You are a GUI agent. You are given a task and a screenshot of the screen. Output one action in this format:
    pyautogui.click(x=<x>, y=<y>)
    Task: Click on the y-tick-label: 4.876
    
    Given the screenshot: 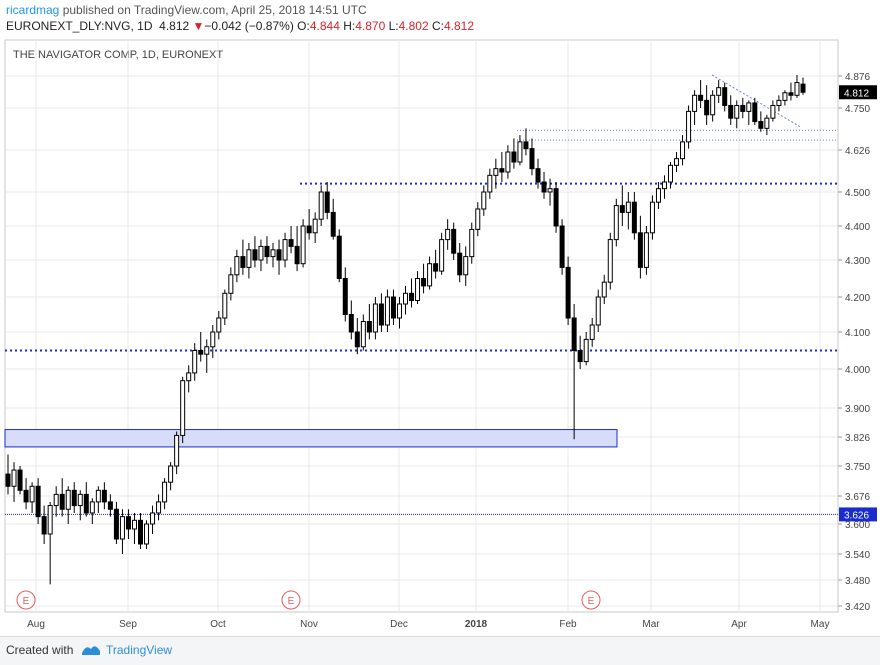 What is the action you would take?
    pyautogui.click(x=857, y=77)
    